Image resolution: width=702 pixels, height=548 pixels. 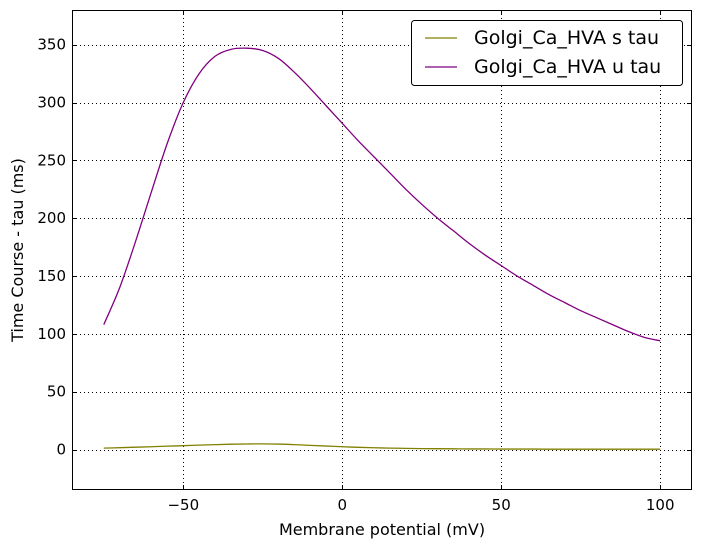 I want to click on y-tick-label: 200, so click(x=51, y=218).